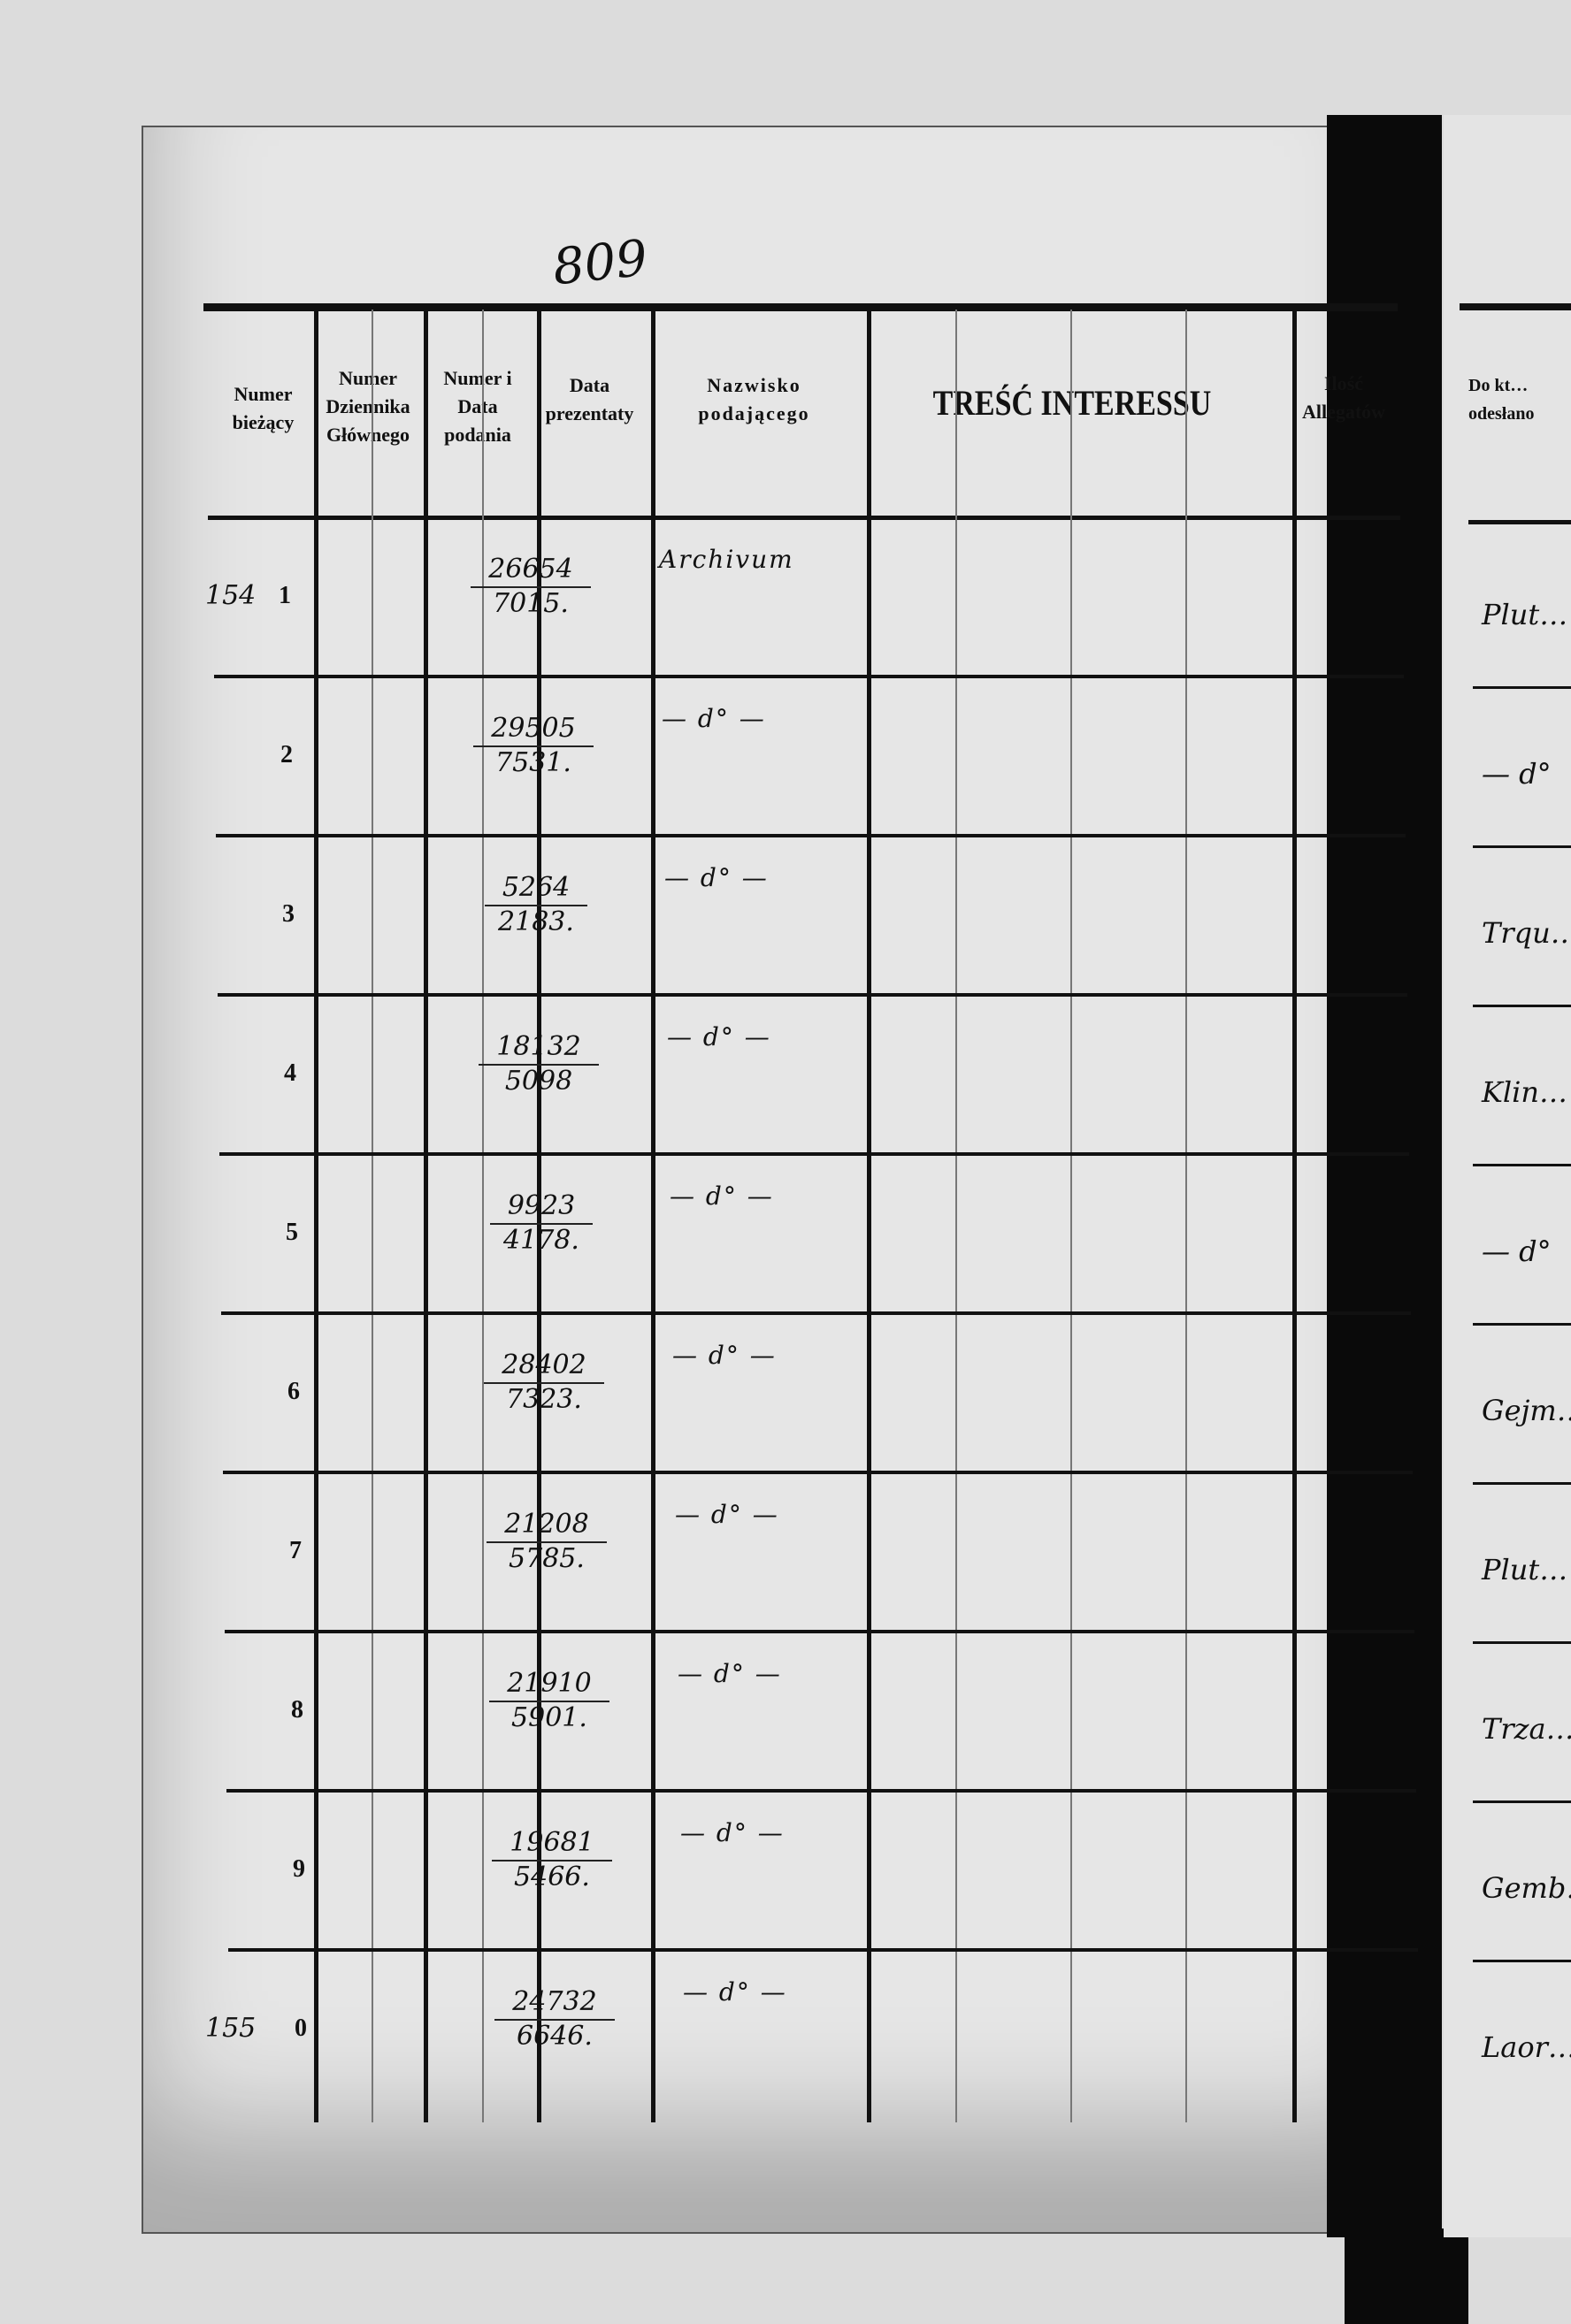 Image resolution: width=1571 pixels, height=2324 pixels. I want to click on applicant-name: Archivum, so click(727, 559).